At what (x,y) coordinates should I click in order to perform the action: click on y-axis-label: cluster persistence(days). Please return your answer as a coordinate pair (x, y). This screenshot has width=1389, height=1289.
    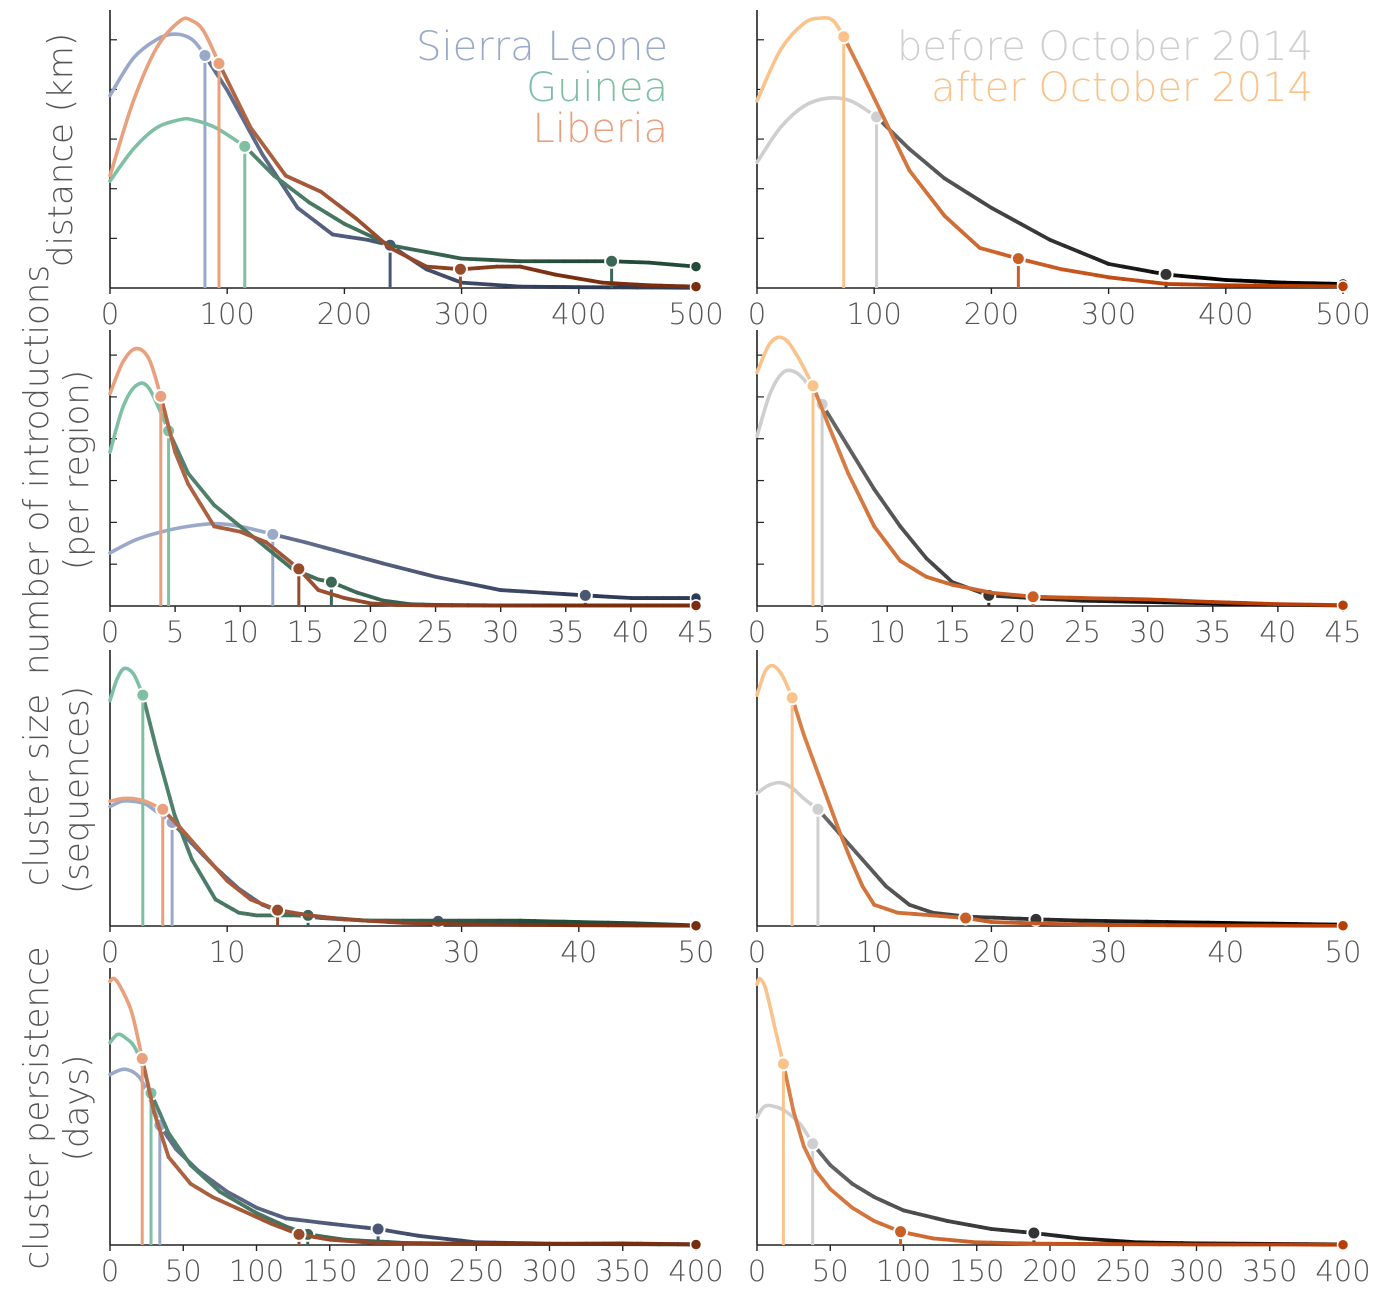
    Looking at the image, I should click on (57, 1107).